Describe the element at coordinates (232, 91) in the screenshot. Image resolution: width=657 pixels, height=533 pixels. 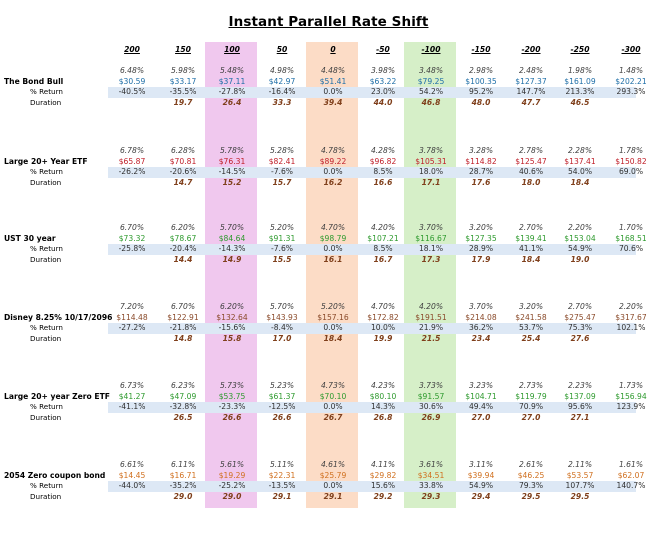
I see `return-cell: -27.8%` at that location.